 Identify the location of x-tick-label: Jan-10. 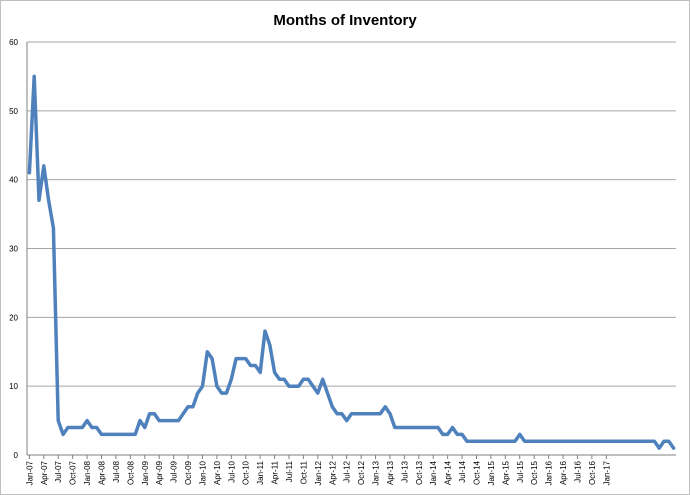
(202, 472).